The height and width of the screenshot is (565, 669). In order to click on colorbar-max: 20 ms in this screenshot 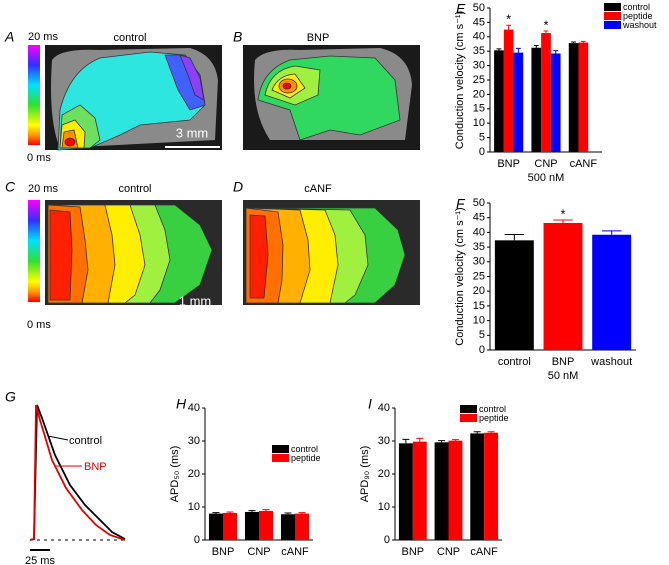, I will do `click(43, 189)`.